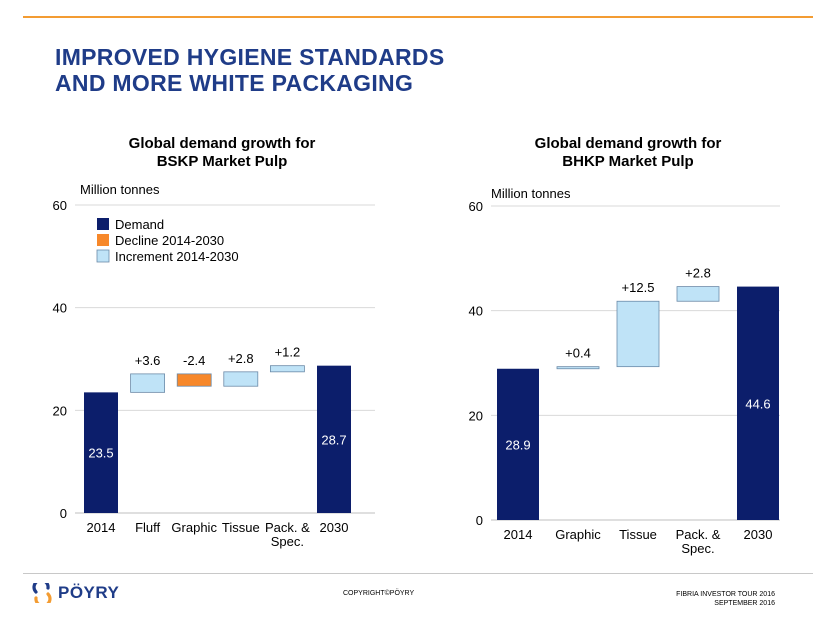 The height and width of the screenshot is (623, 830). What do you see at coordinates (148, 383) in the screenshot?
I see `chart1-bar-fluff` at bounding box center [148, 383].